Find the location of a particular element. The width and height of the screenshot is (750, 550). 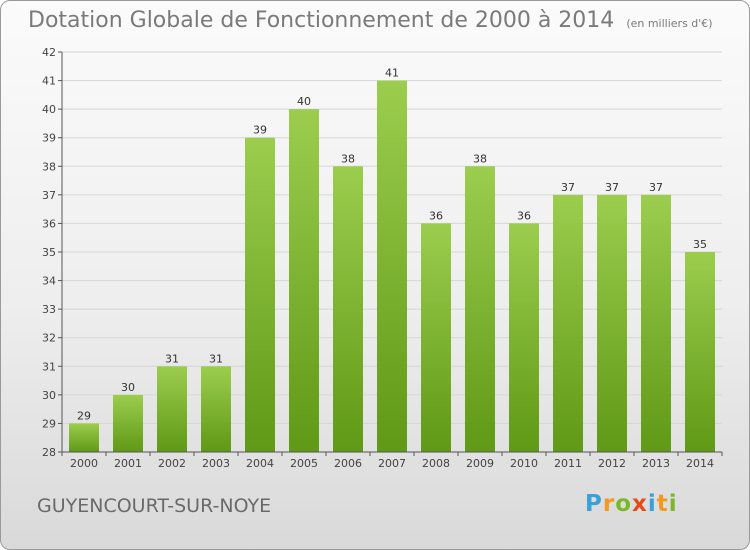

logo-letter: x is located at coordinates (640, 504).